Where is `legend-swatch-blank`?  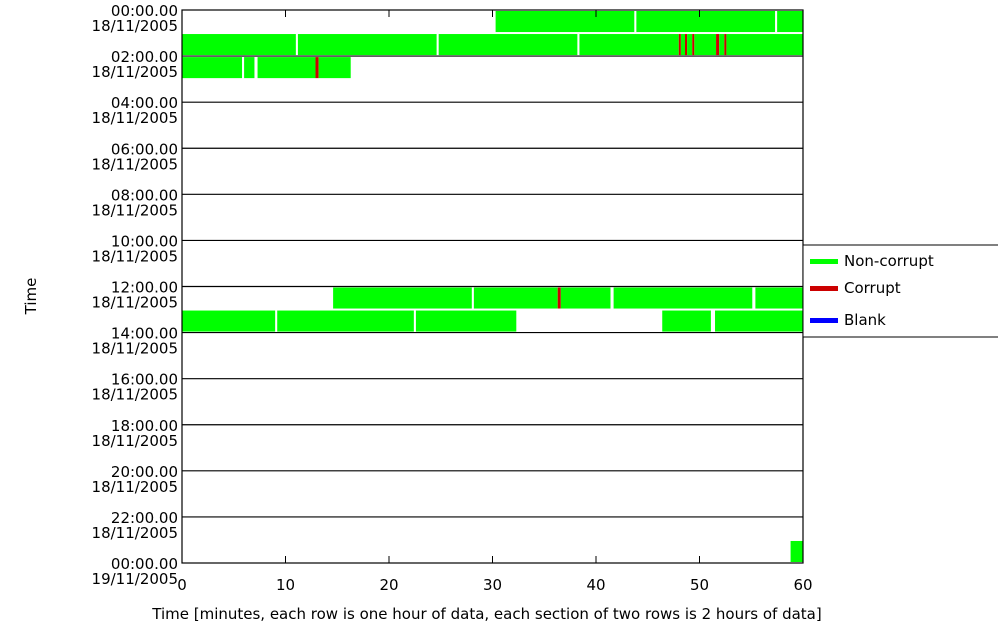
legend-swatch-blank is located at coordinates (824, 320).